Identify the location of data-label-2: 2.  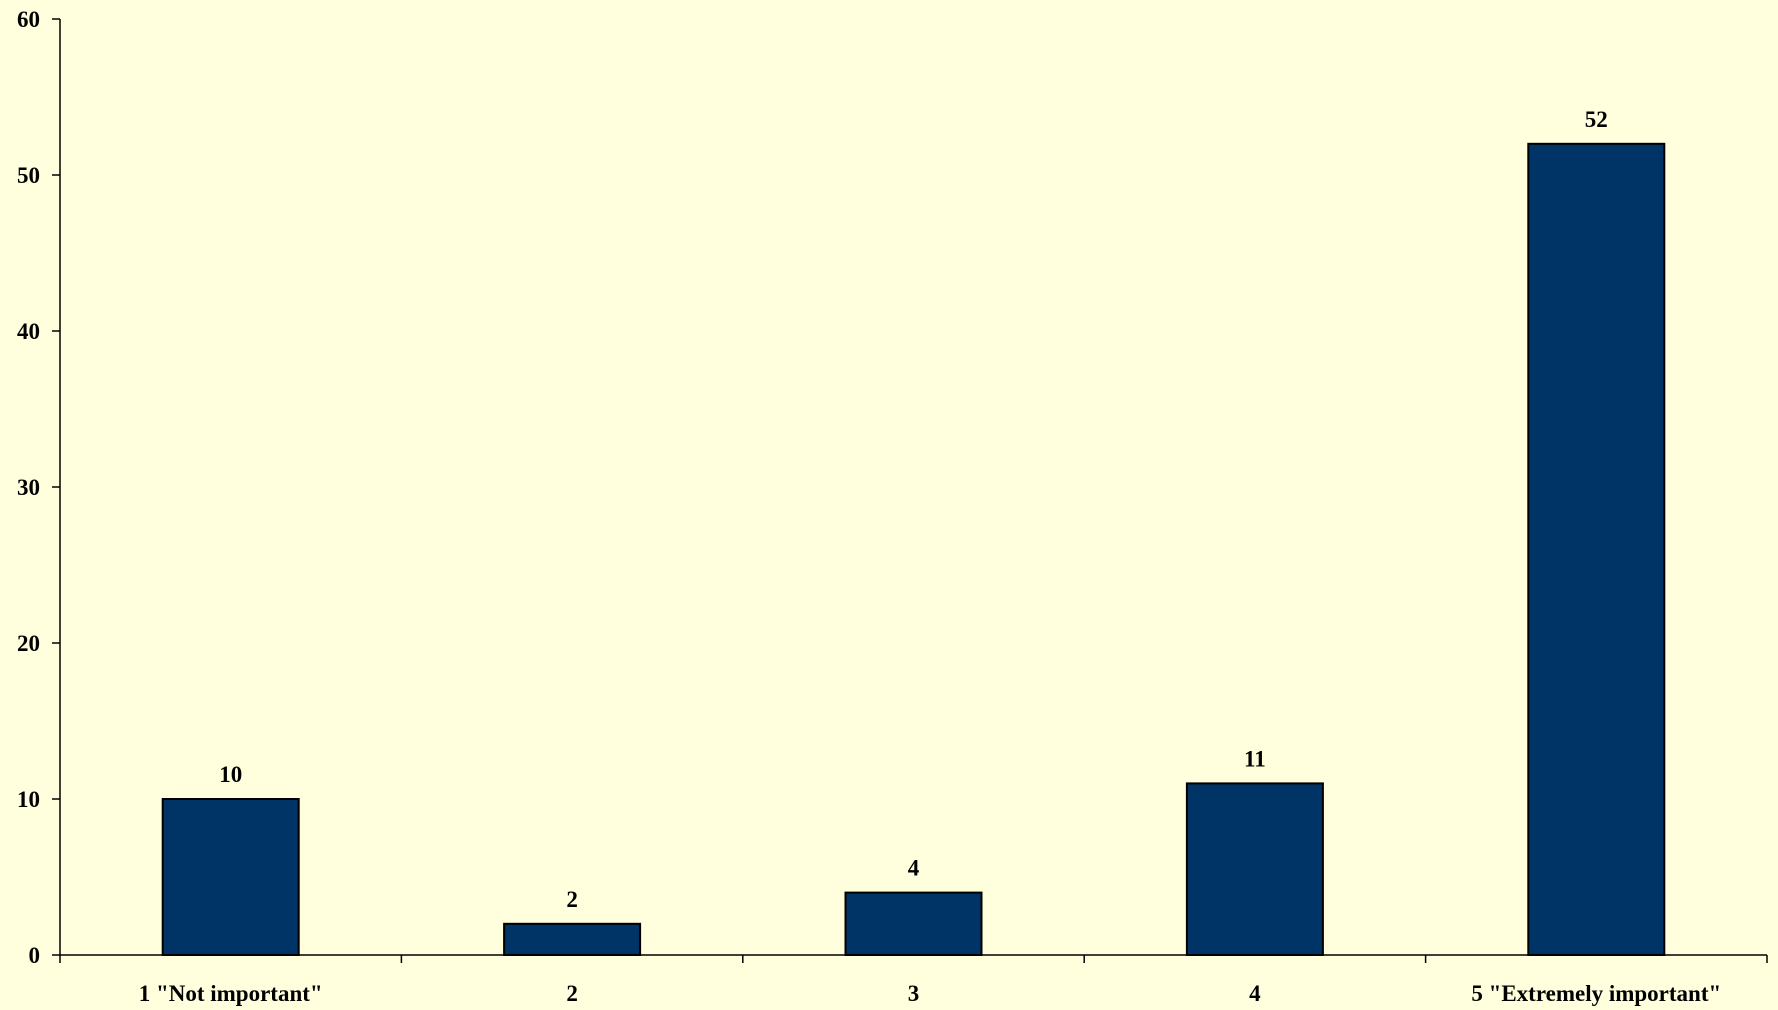
(572, 899).